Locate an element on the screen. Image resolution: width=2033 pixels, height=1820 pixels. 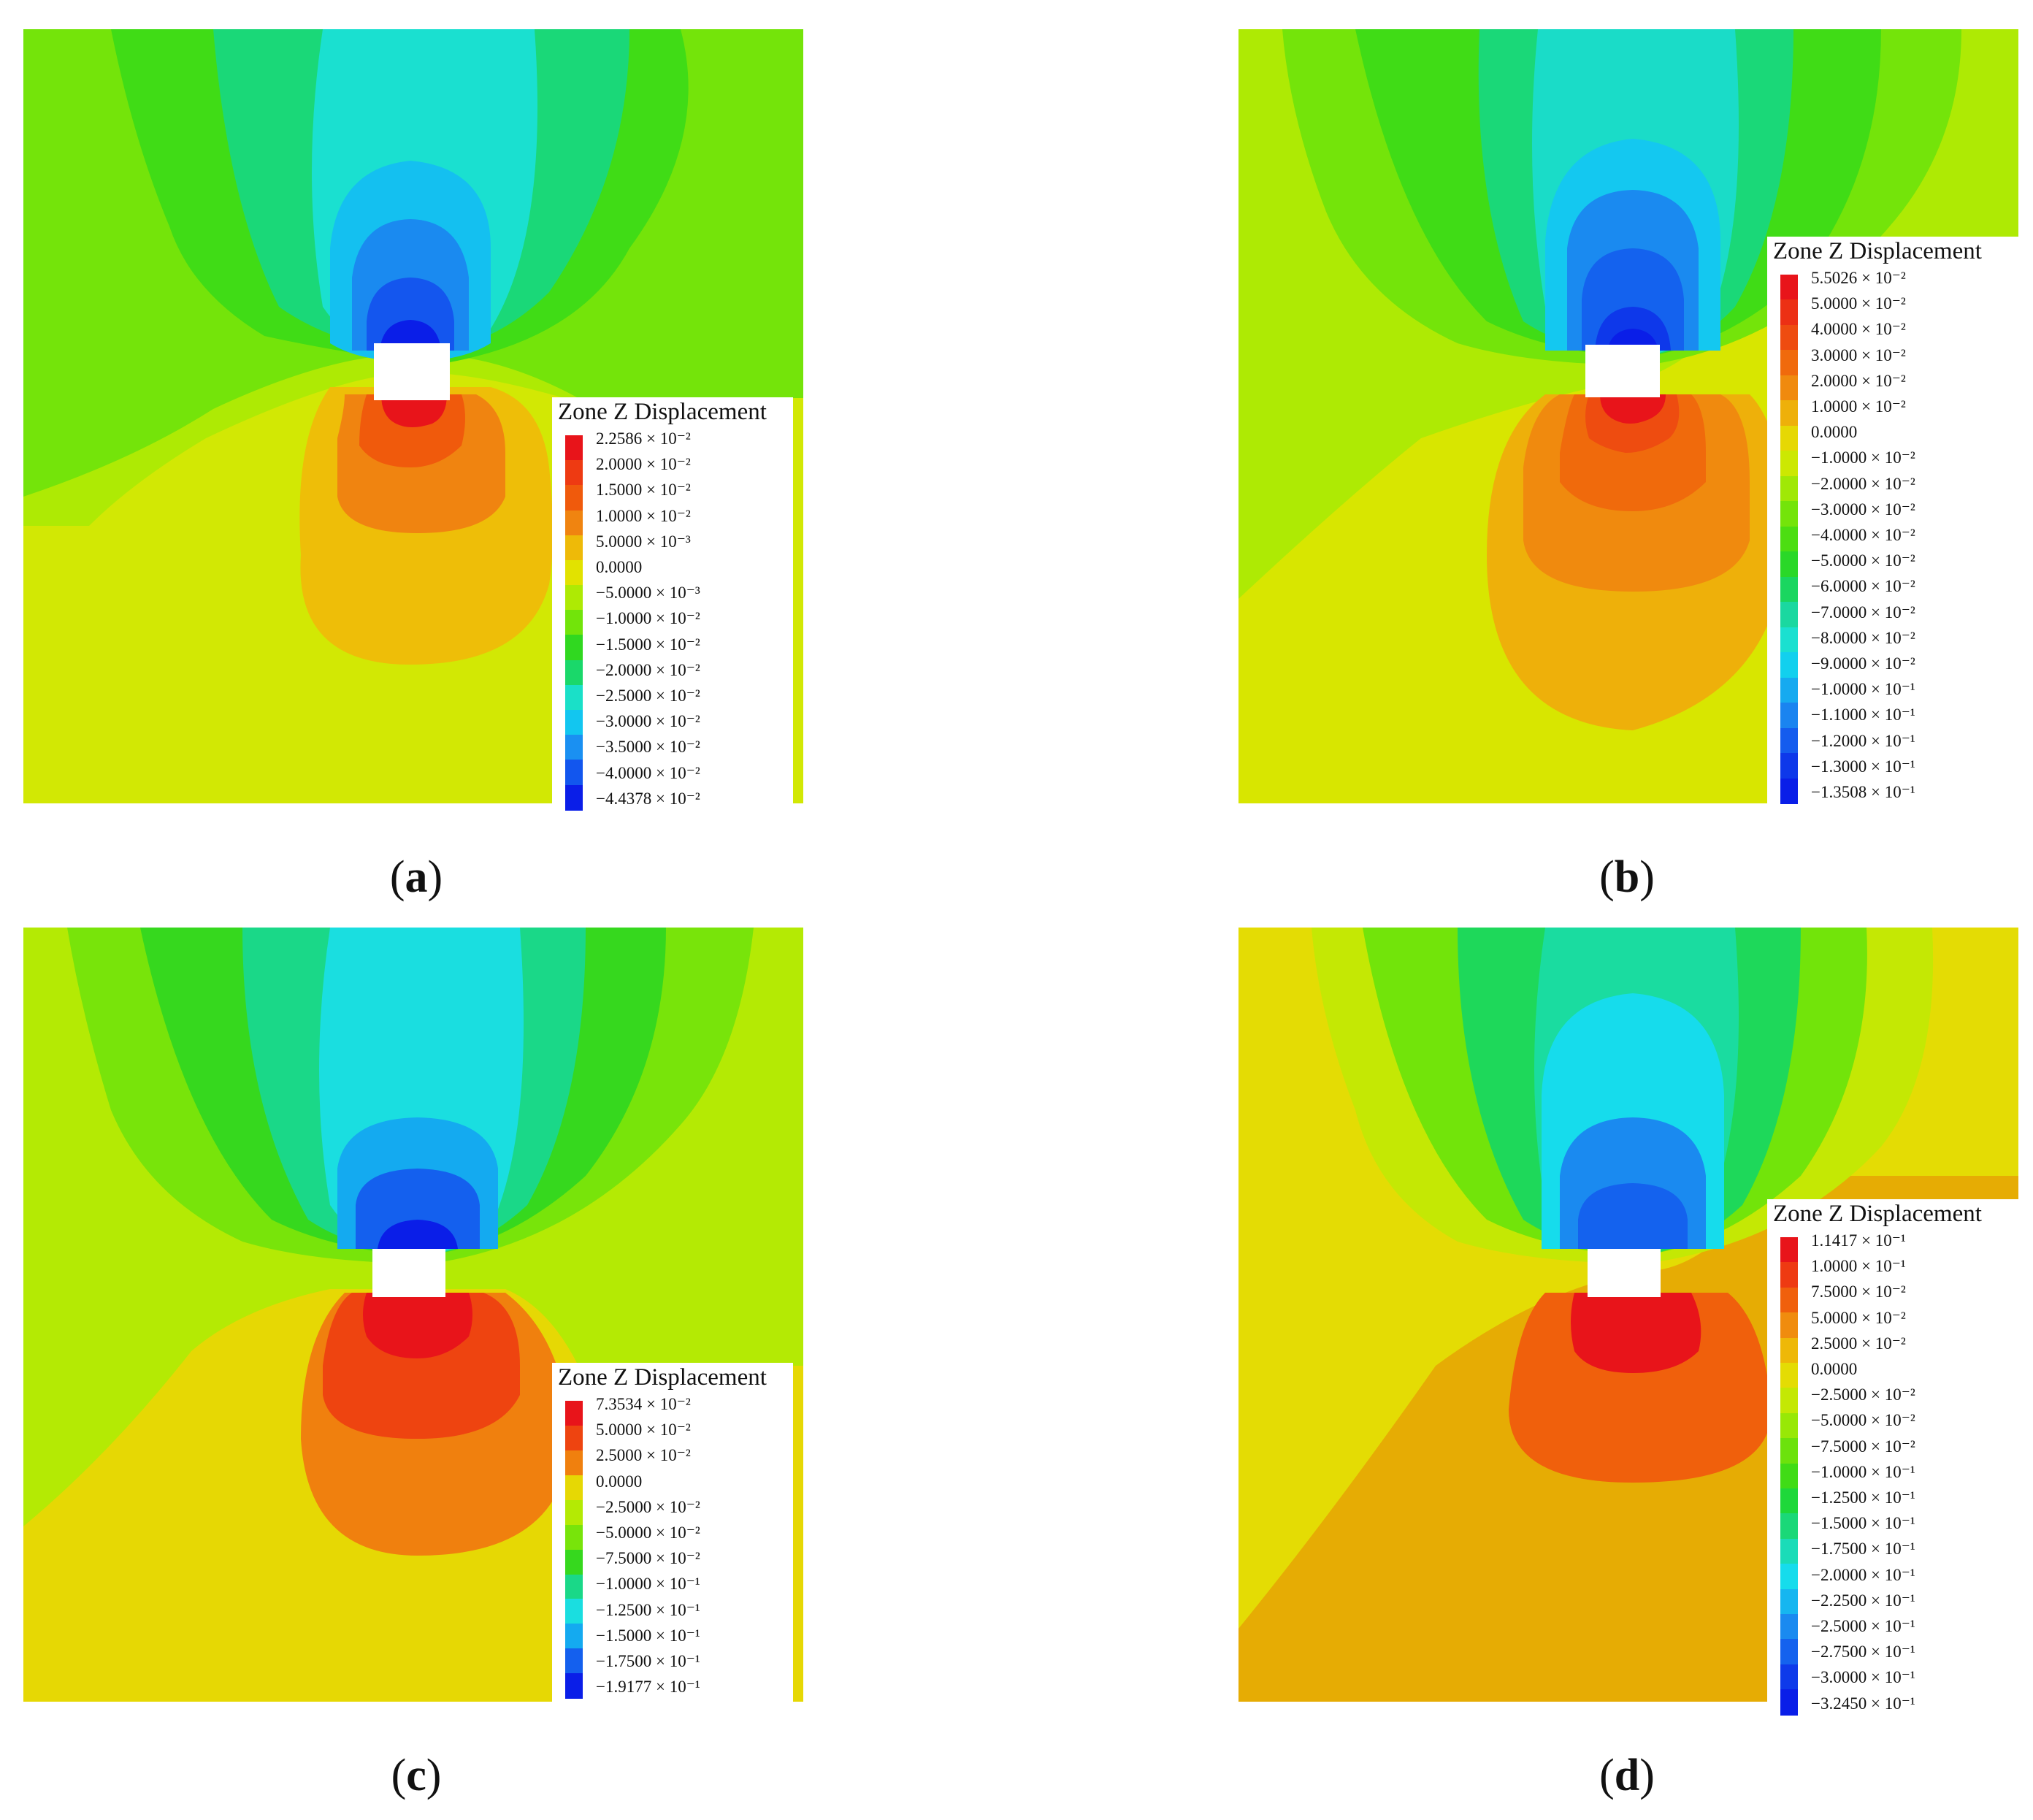
legend-tick-label: −5.0000 × 10⁻³ is located at coordinates (648, 593).